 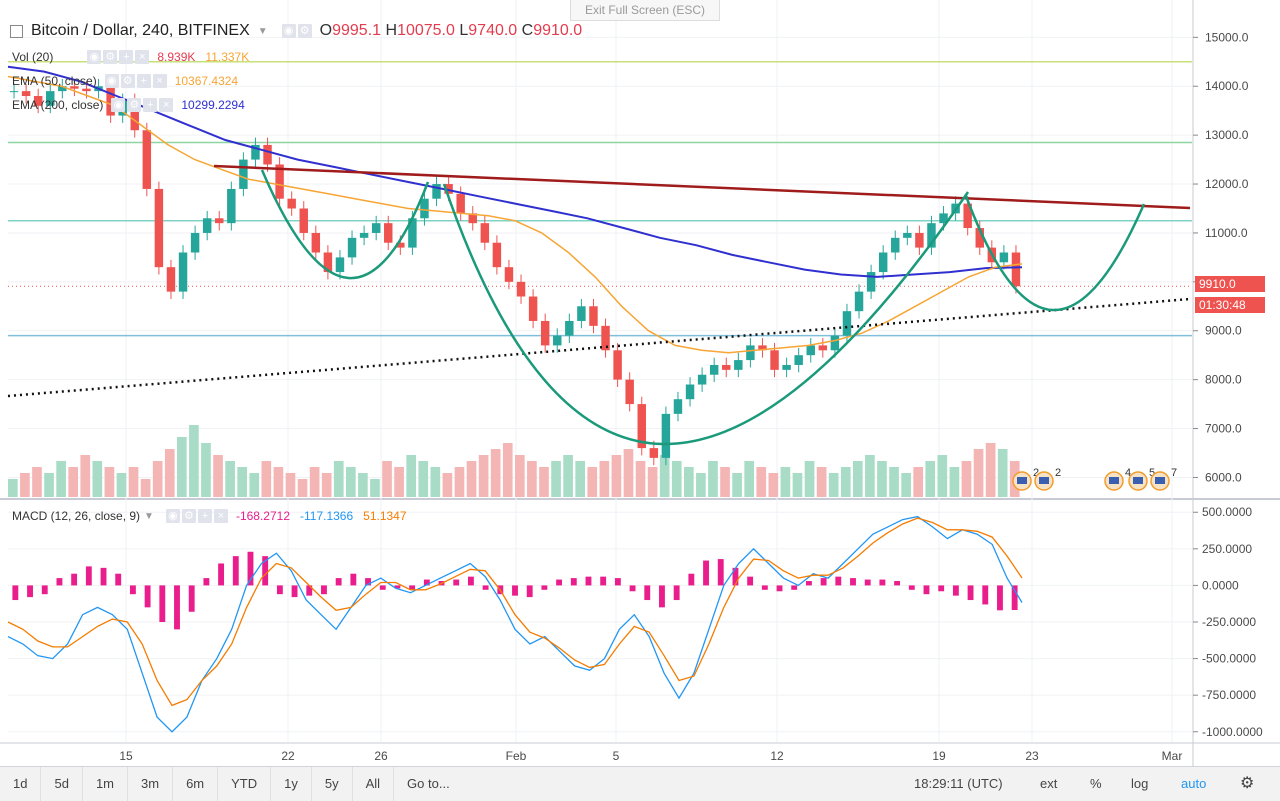 What do you see at coordinates (1227, 86) in the screenshot?
I see `y-tick-label: 14000.0` at bounding box center [1227, 86].